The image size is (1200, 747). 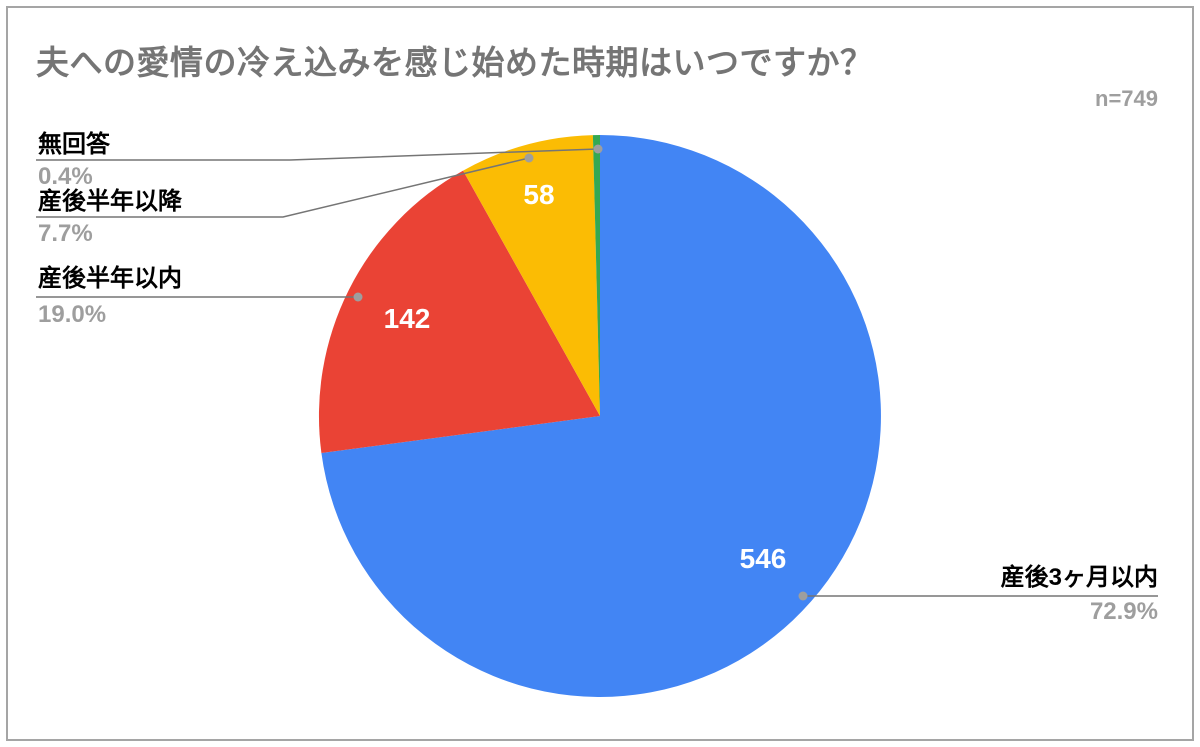 What do you see at coordinates (65, 176) in the screenshot?
I see `slice-percent-no-answer: 0.4%` at bounding box center [65, 176].